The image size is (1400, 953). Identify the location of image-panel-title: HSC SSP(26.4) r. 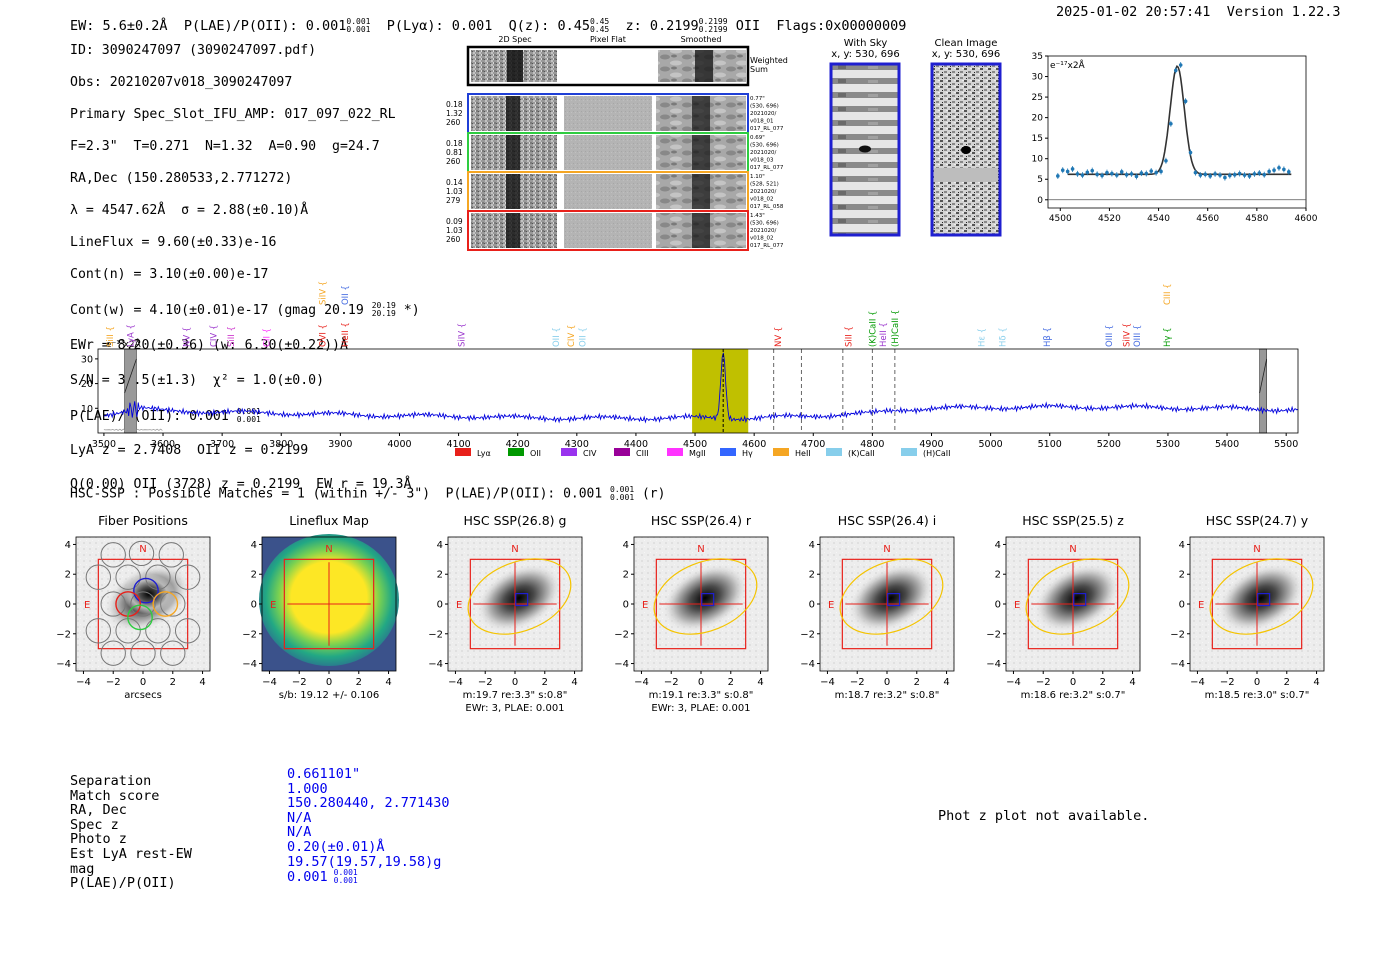
(701, 520).